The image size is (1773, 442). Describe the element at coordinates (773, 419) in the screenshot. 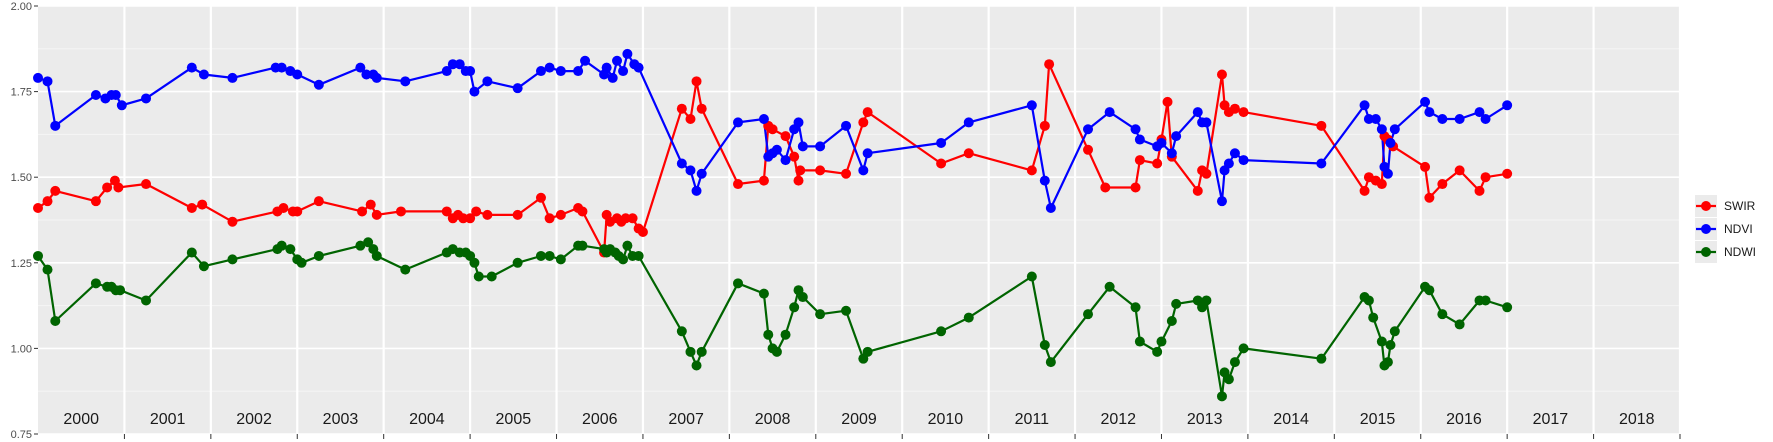

I see `year-label: 2008` at that location.